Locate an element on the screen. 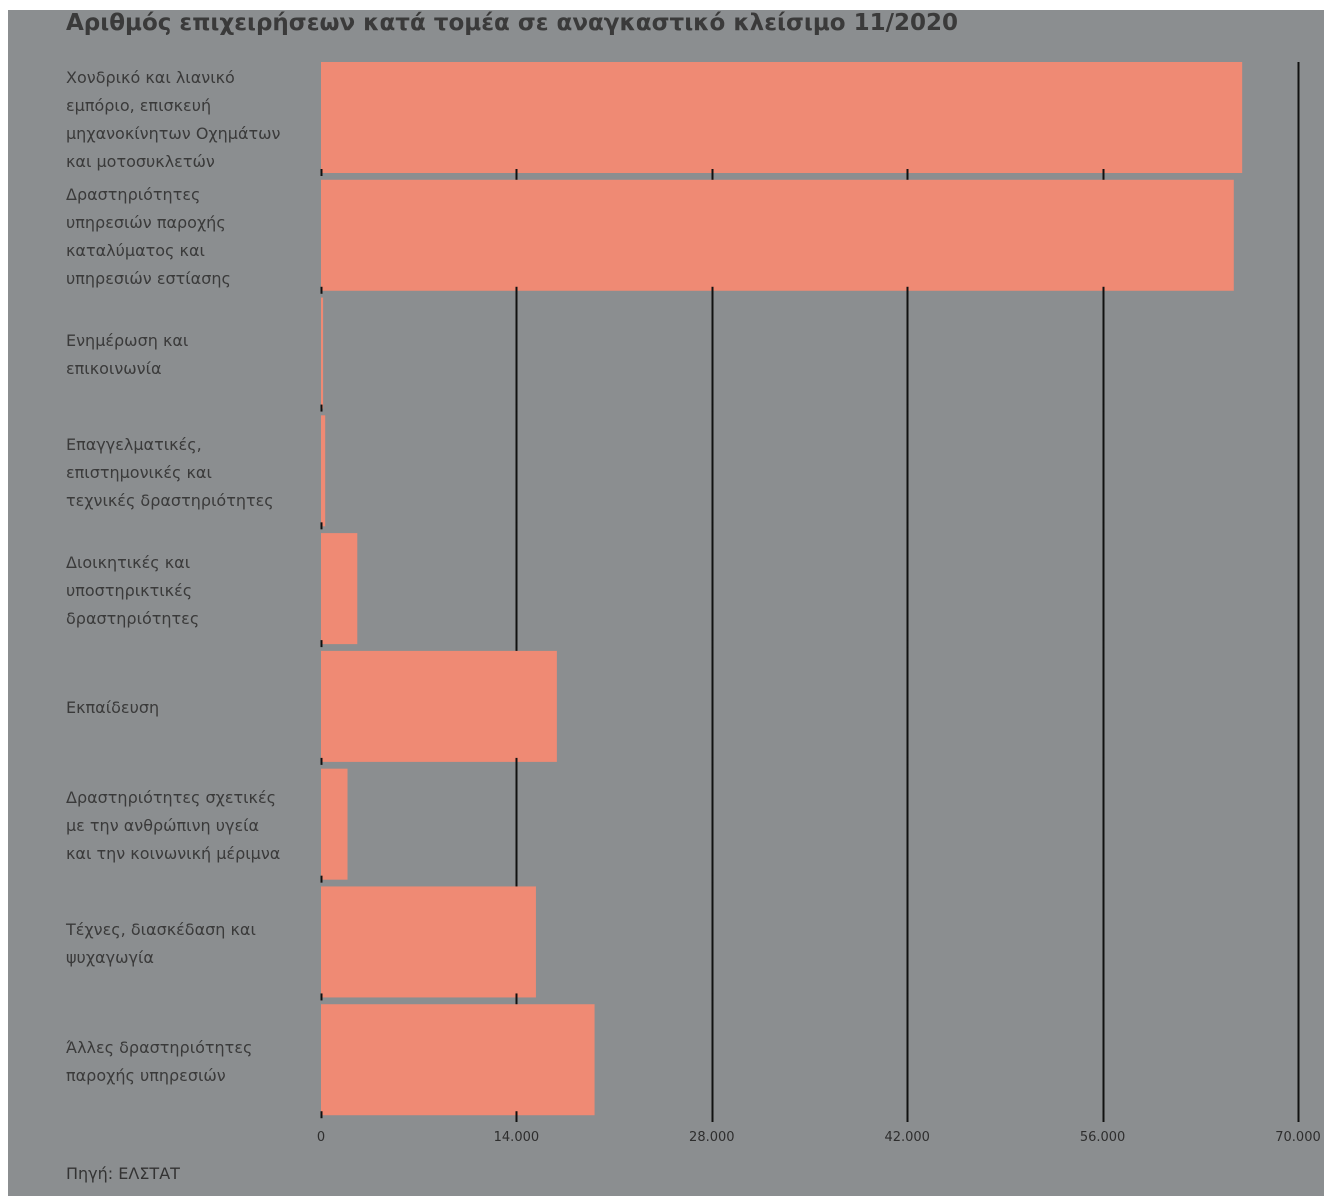  source-note: Πηγή: ΕΛΣΤΑΤ is located at coordinates (123, 1173).